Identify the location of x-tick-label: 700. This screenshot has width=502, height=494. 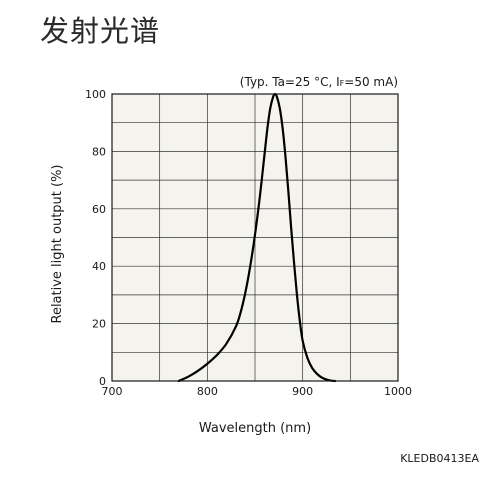
(112, 391).